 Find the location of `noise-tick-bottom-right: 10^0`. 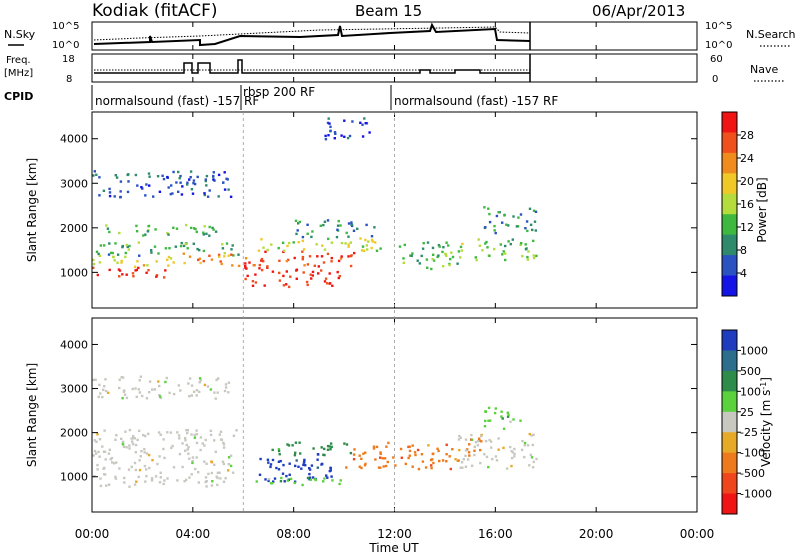

noise-tick-bottom-right: 10^0 is located at coordinates (718, 45).